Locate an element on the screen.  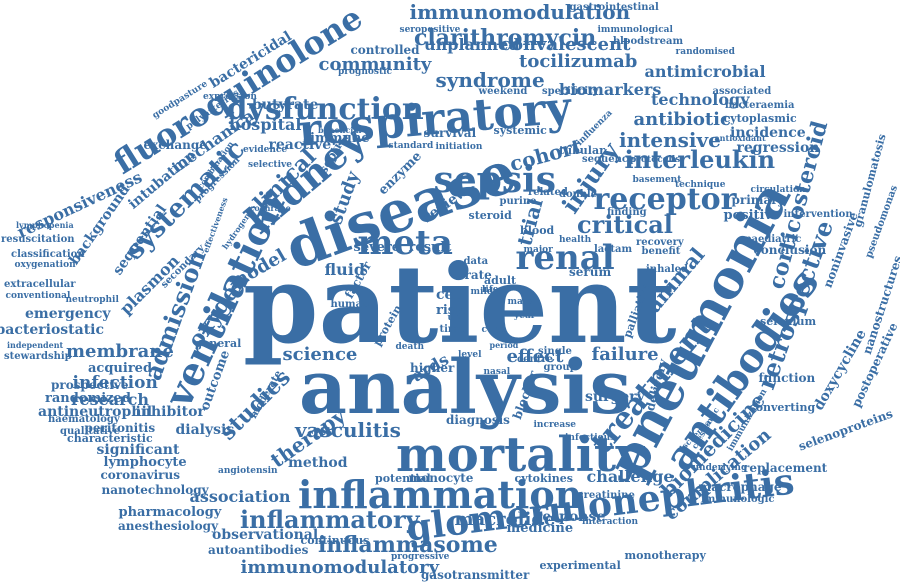
word-exchange: exchange is located at coordinates (175, 145).